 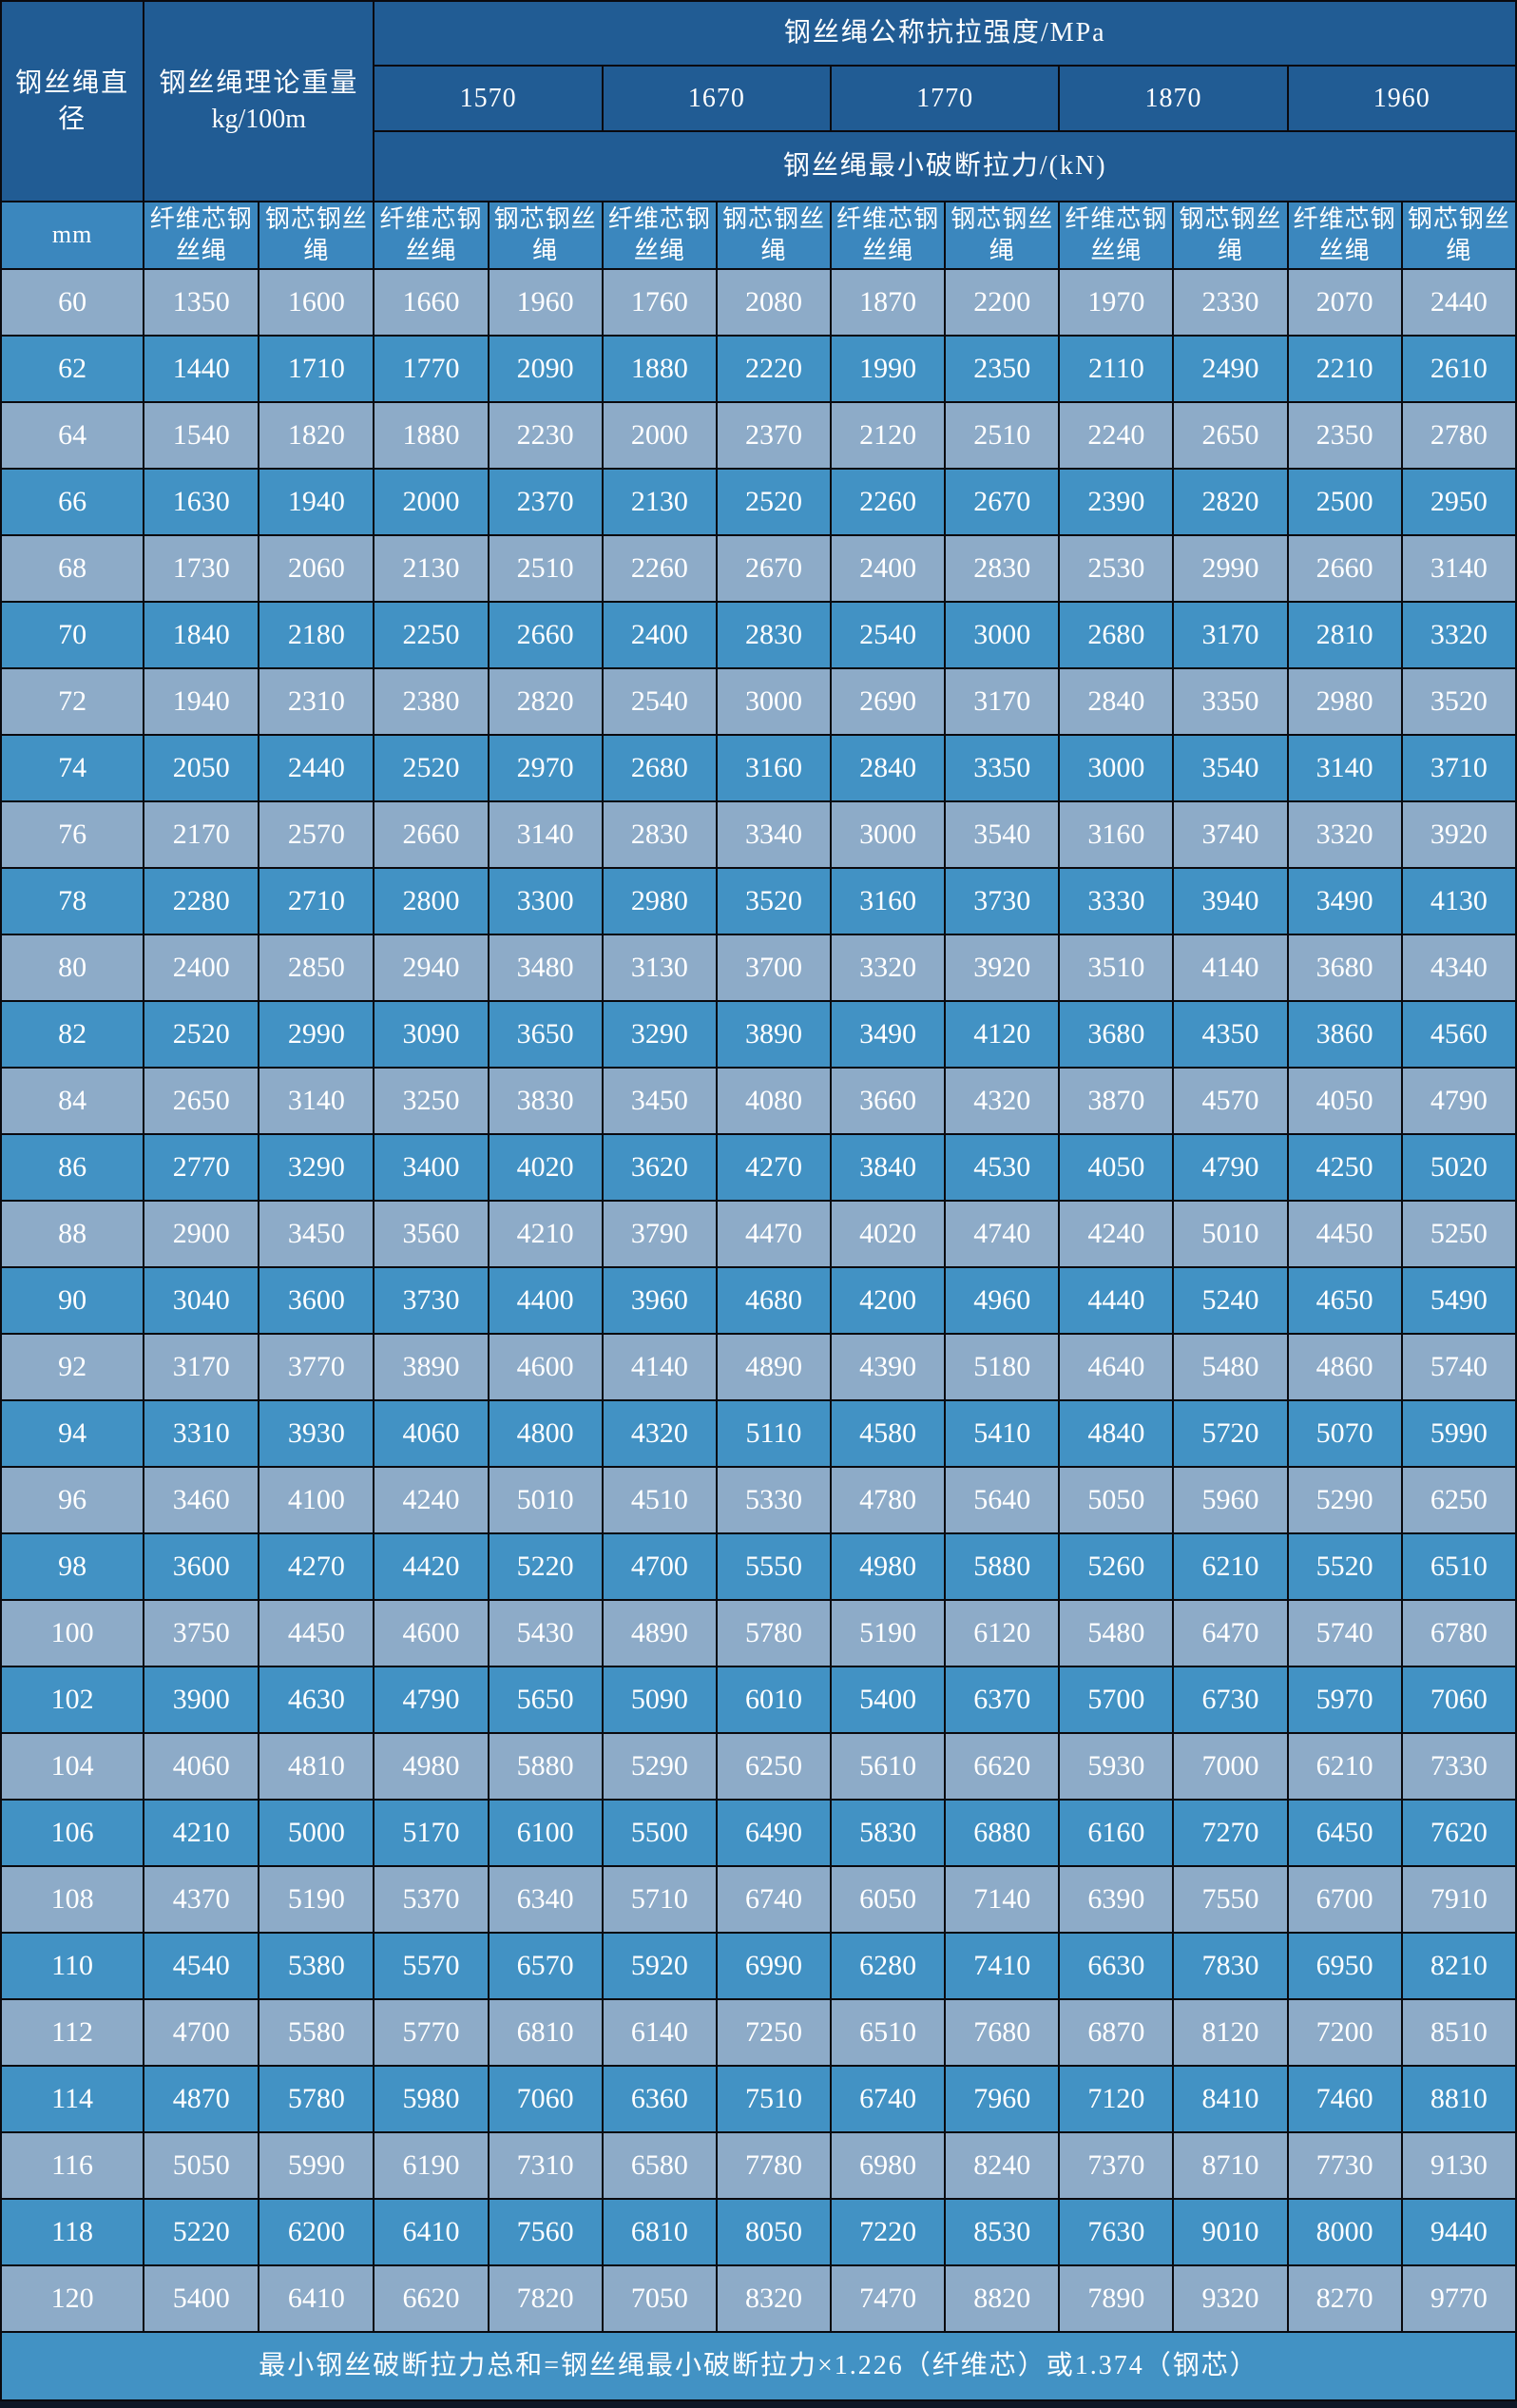 What do you see at coordinates (888, 1966) in the screenshot?
I see `breaking-force-cell: 6280` at bounding box center [888, 1966].